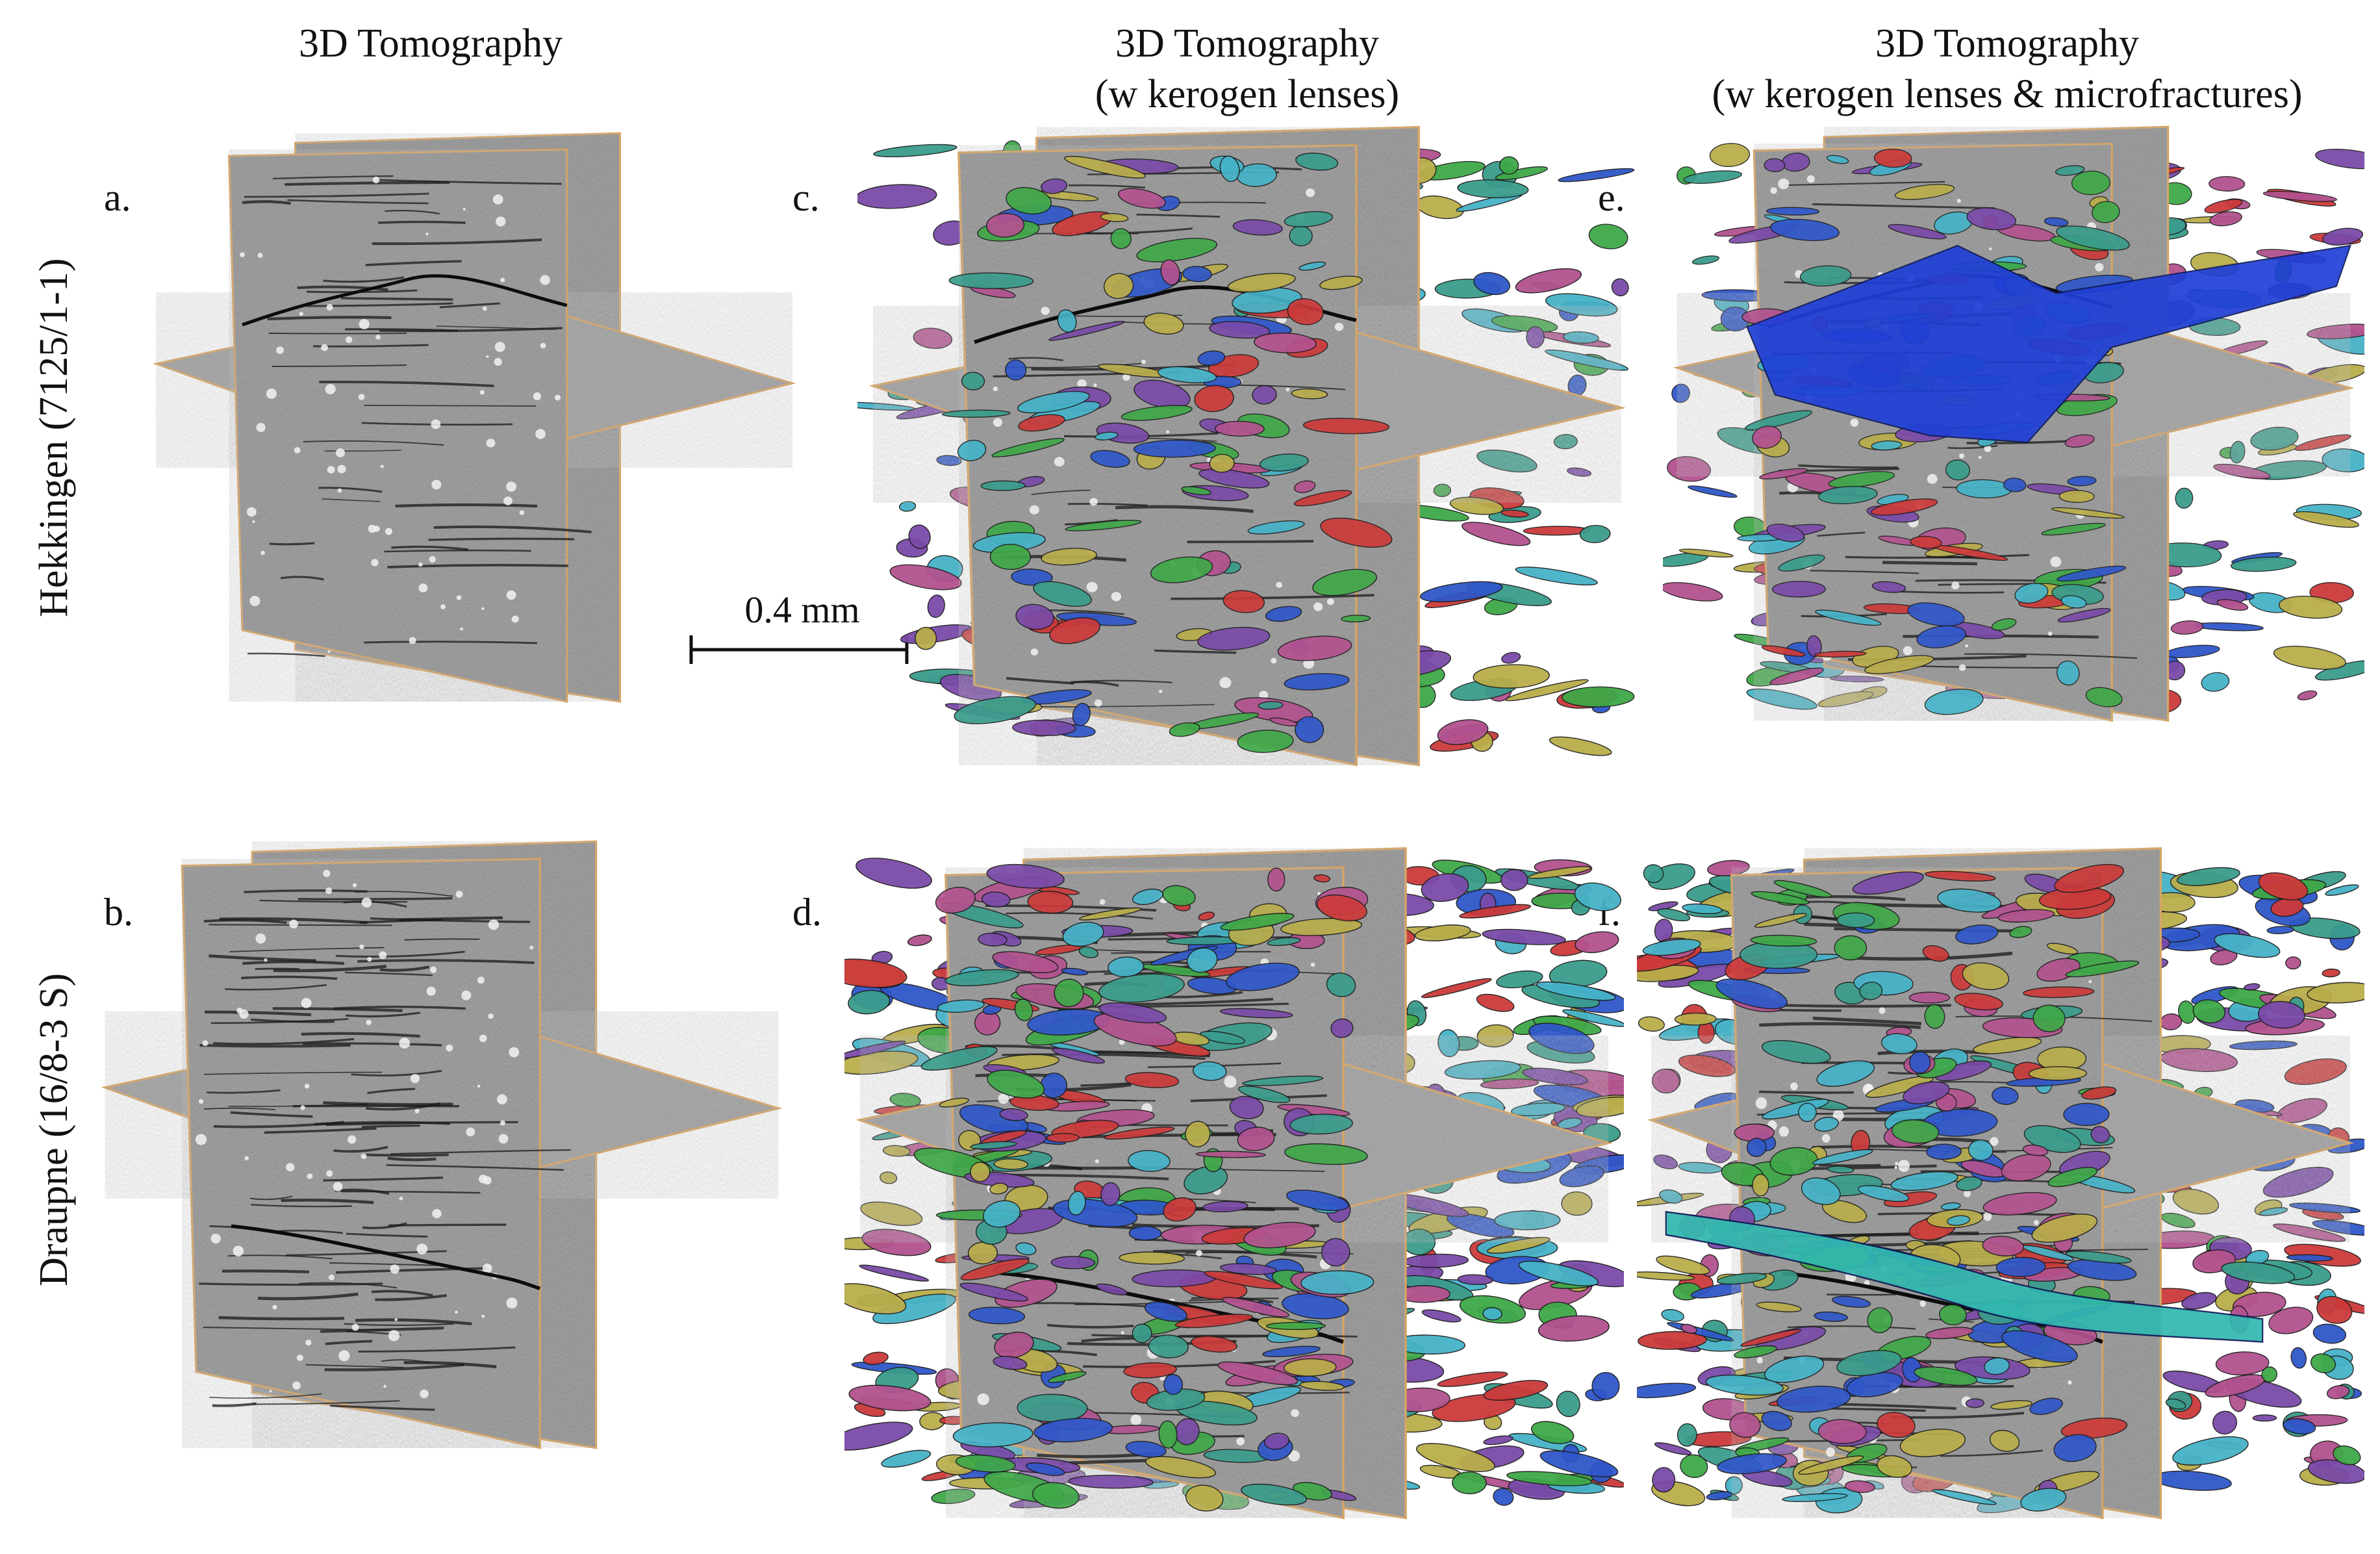 The image size is (2380, 1554). I want to click on column-title-kerogen: 3D Tomography (w kerogen lenses), so click(1247, 69).